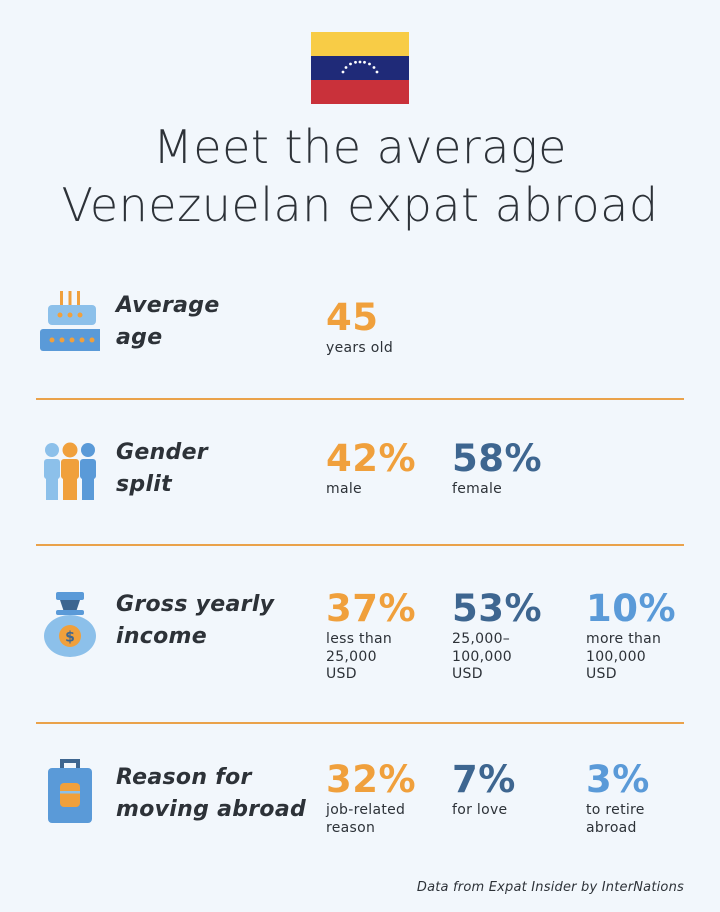 This screenshot has height=912, width=720. Describe the element at coordinates (615, 810) in the screenshot. I see `desc-line: to retire` at that location.